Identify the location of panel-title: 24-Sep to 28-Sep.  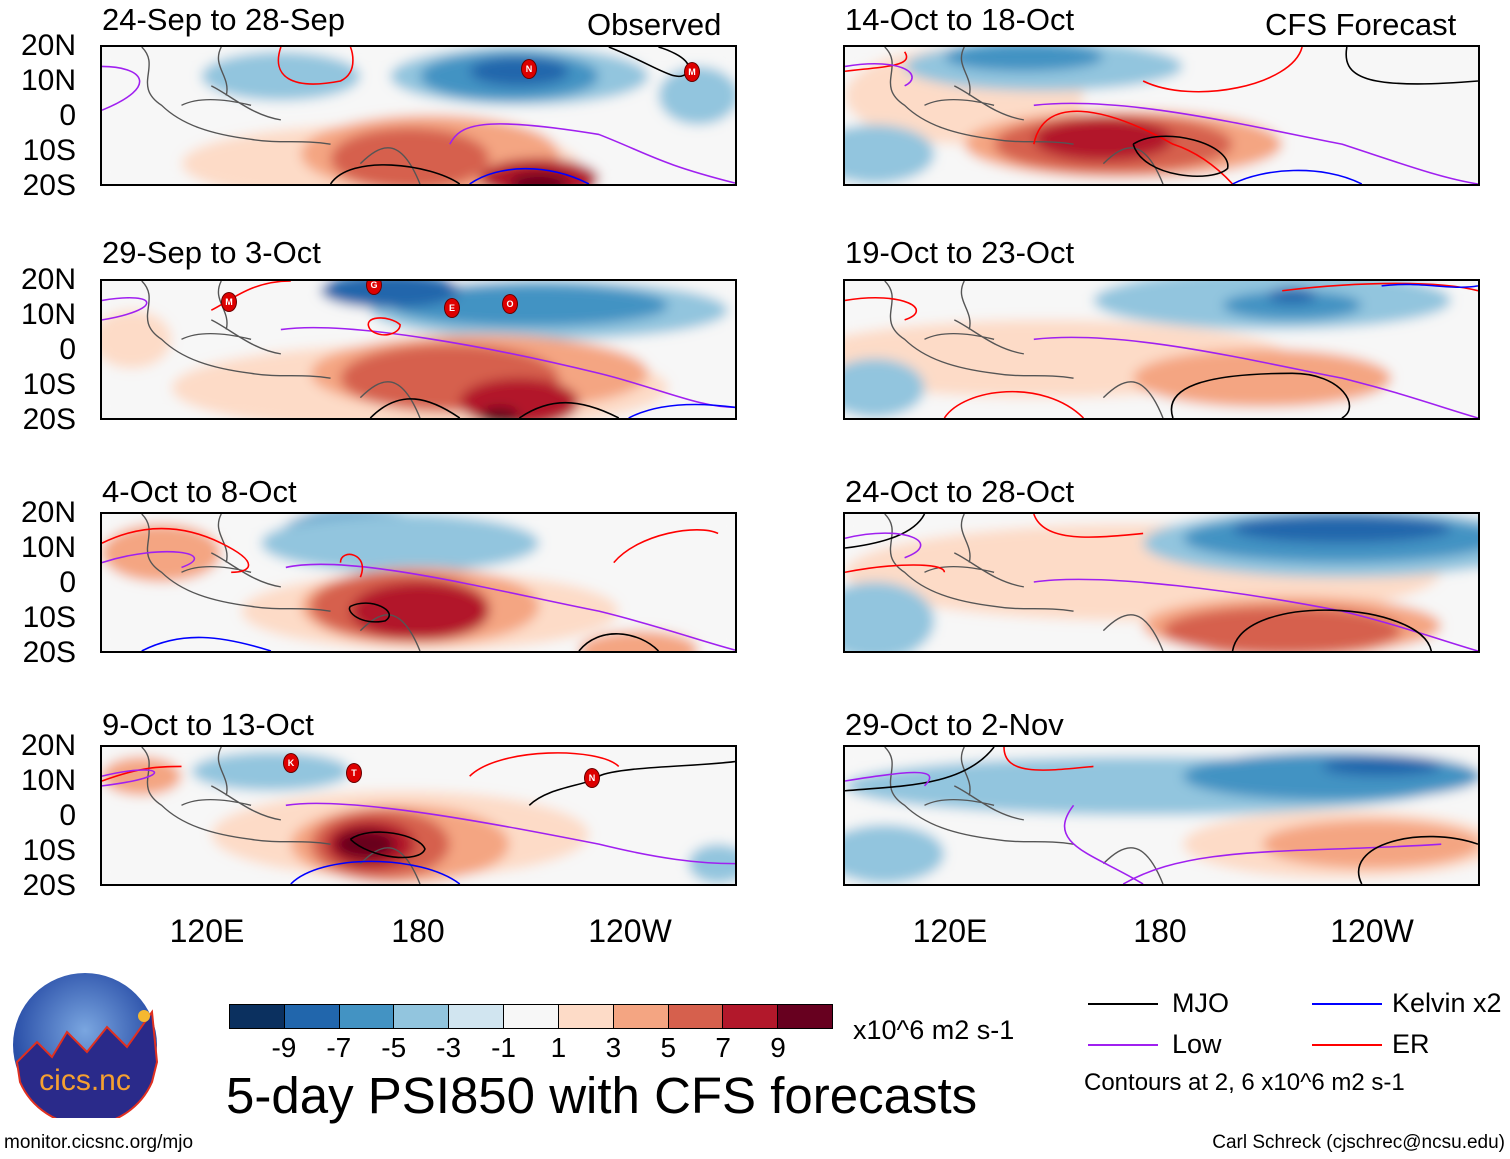
(224, 19).